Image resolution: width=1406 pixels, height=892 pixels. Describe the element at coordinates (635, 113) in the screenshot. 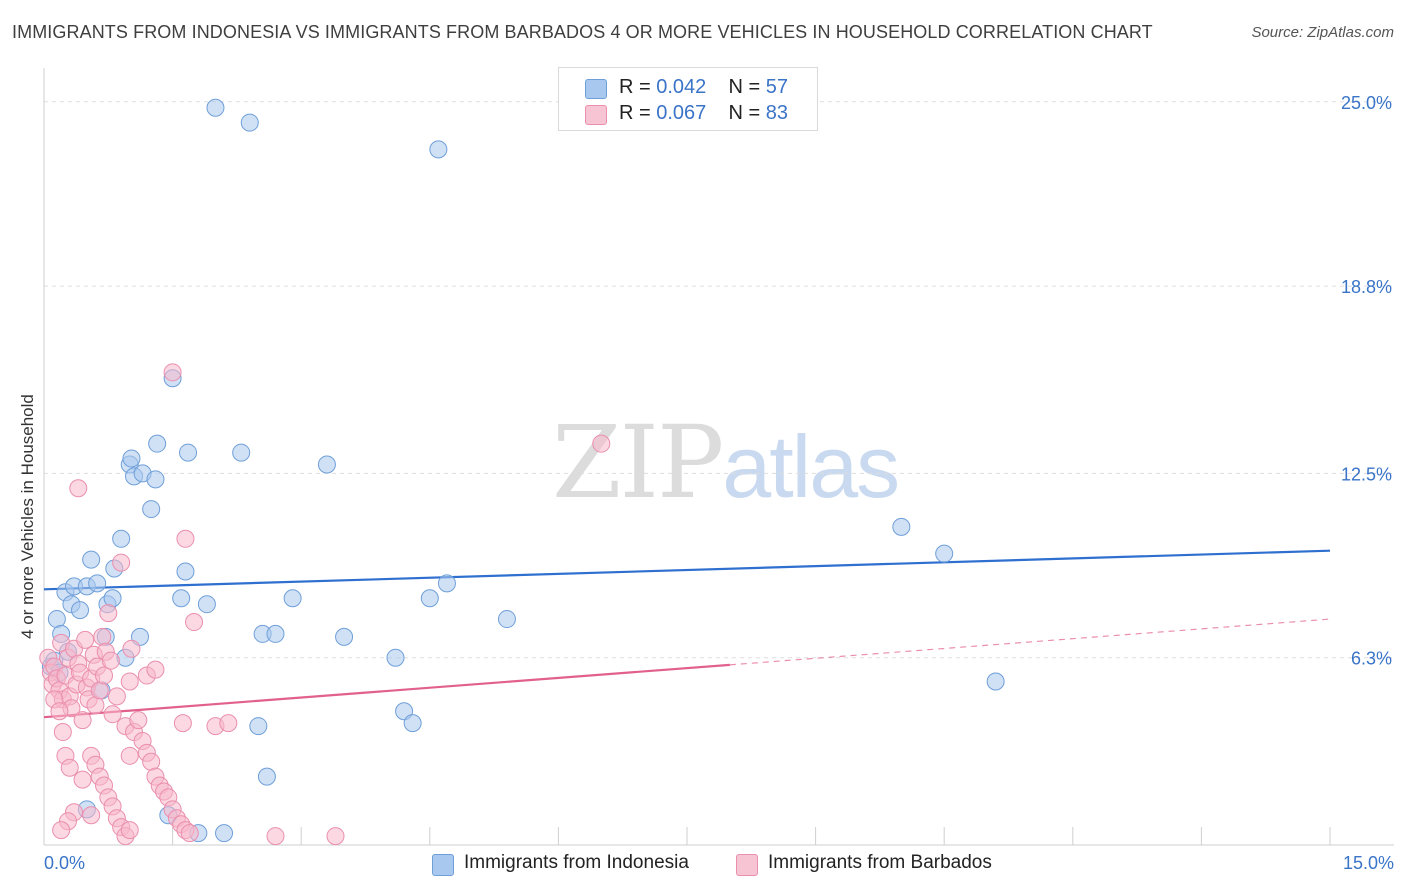

I see `barbados-r-label: R =` at that location.